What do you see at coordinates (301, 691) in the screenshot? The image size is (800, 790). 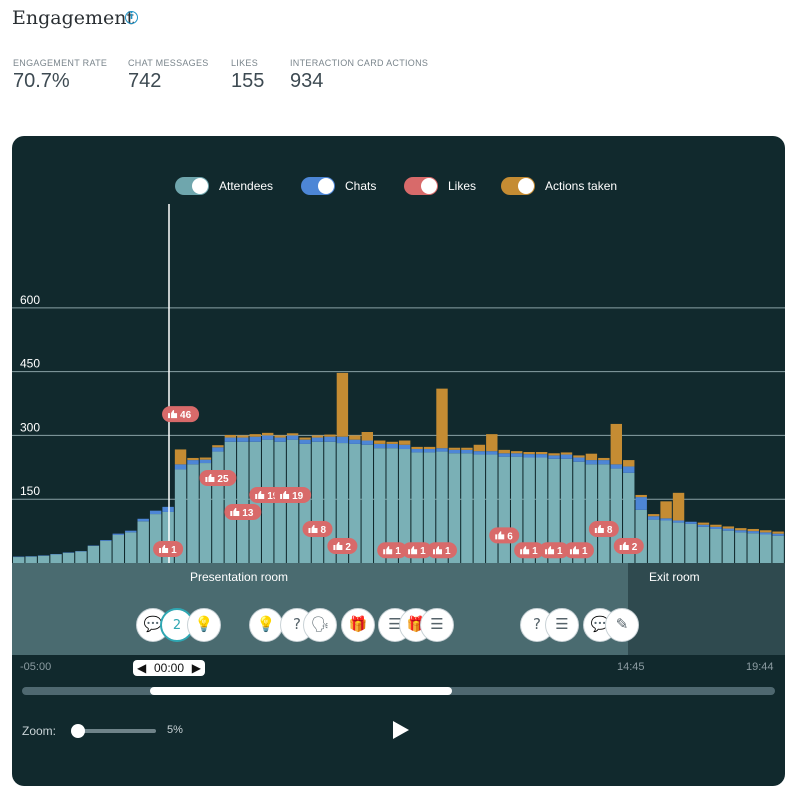 I see `timeline-scroll-thumb` at bounding box center [301, 691].